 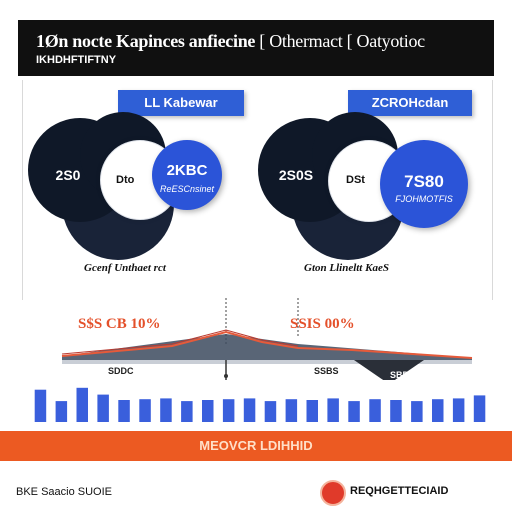 I want to click on panel-2-sub-label: SSBS, so click(x=326, y=371).